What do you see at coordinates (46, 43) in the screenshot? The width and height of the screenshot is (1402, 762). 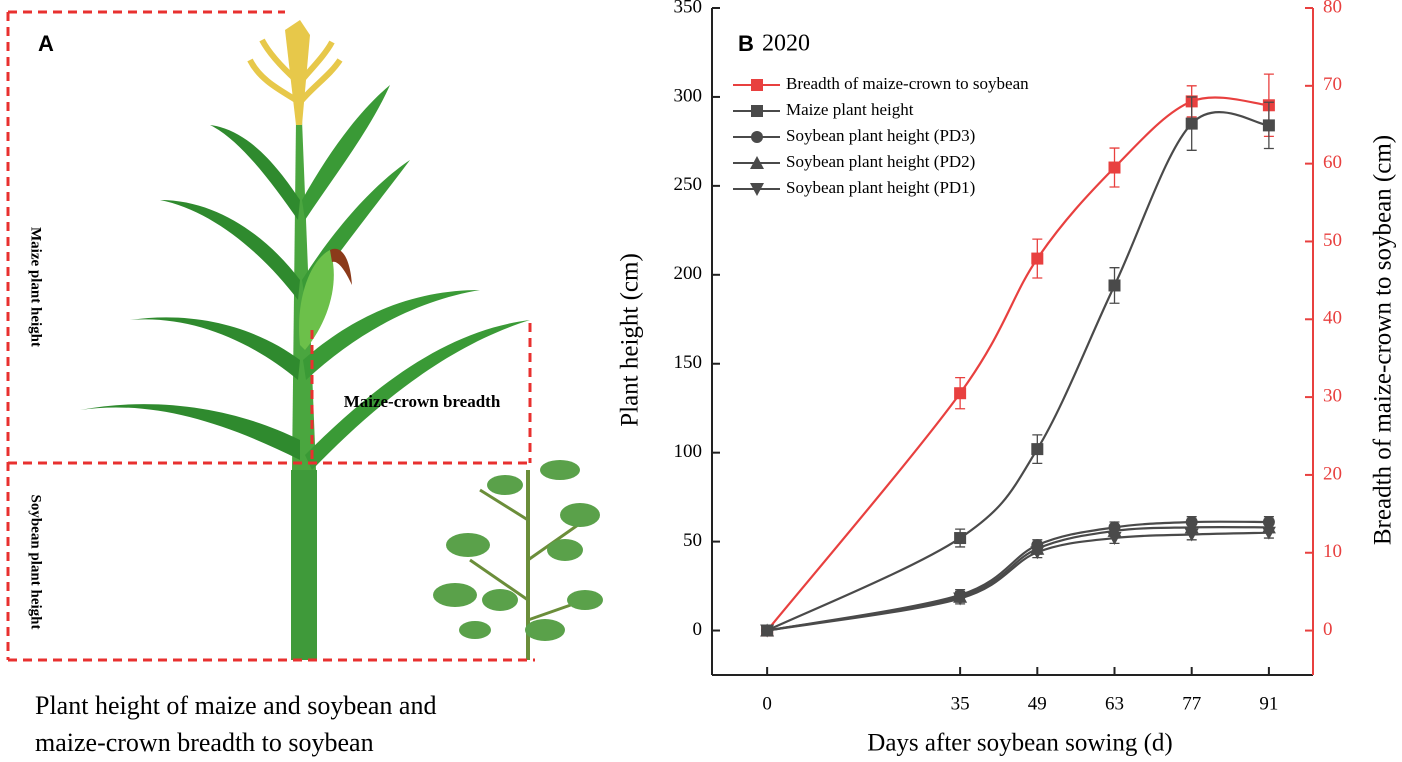 I see `panel-label: A` at bounding box center [46, 43].